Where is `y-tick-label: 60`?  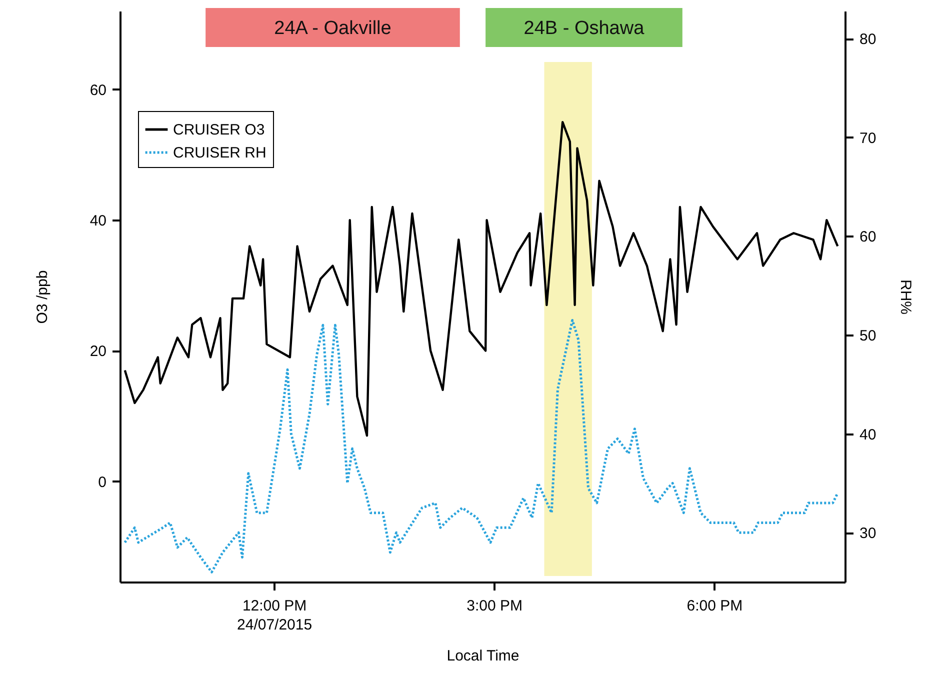 y-tick-label: 60 is located at coordinates (98, 90).